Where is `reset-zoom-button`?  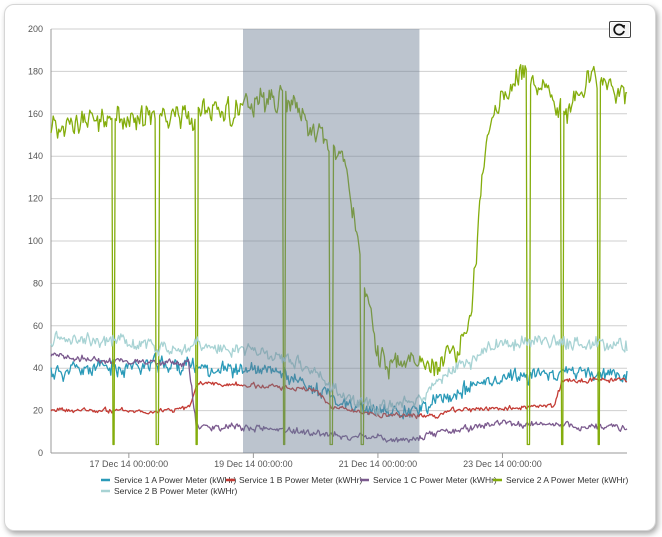 reset-zoom-button is located at coordinates (620, 29).